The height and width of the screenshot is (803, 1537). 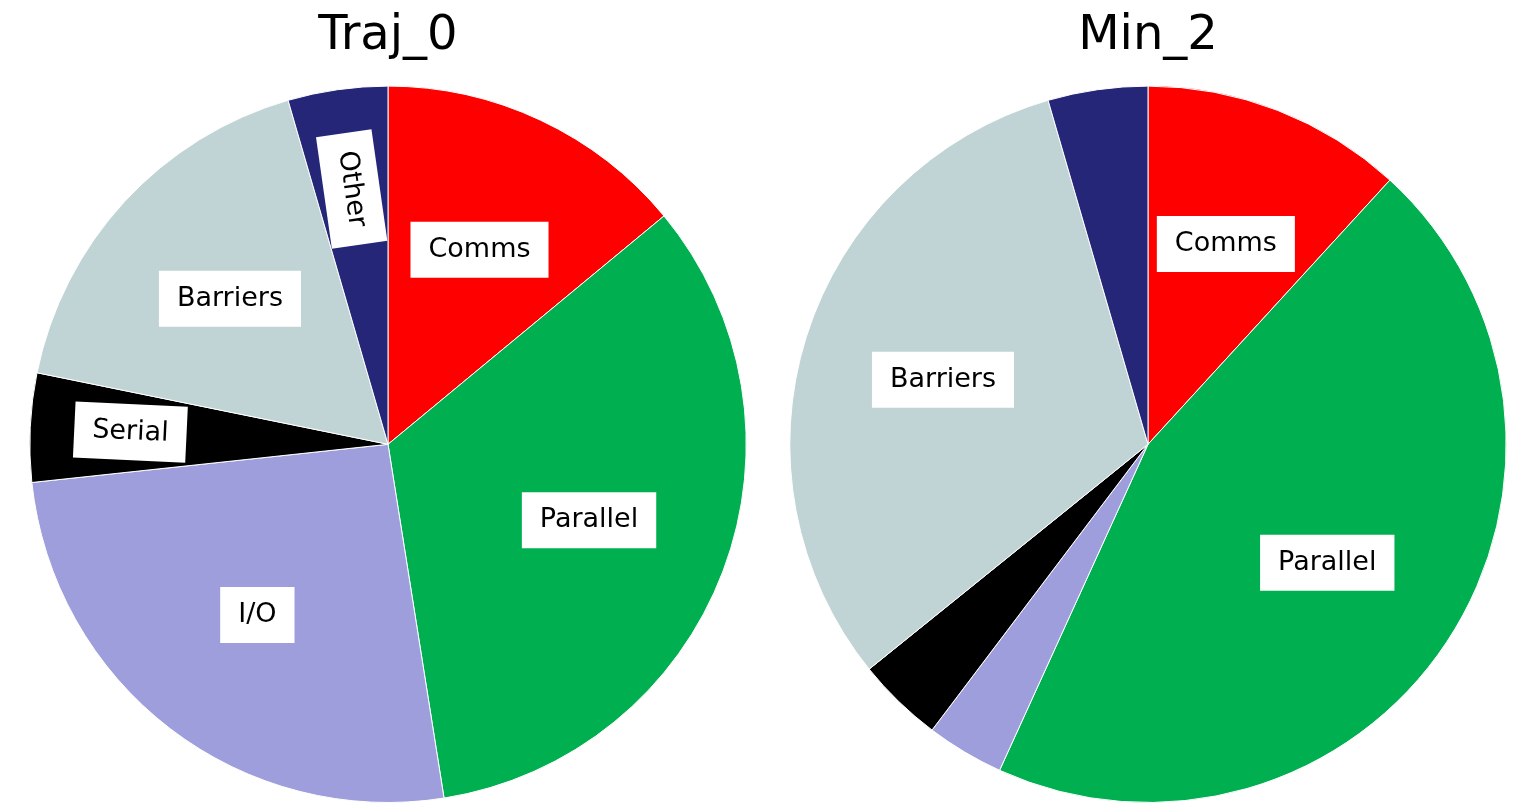 I want to click on slice-label: I/O, so click(x=257, y=612).